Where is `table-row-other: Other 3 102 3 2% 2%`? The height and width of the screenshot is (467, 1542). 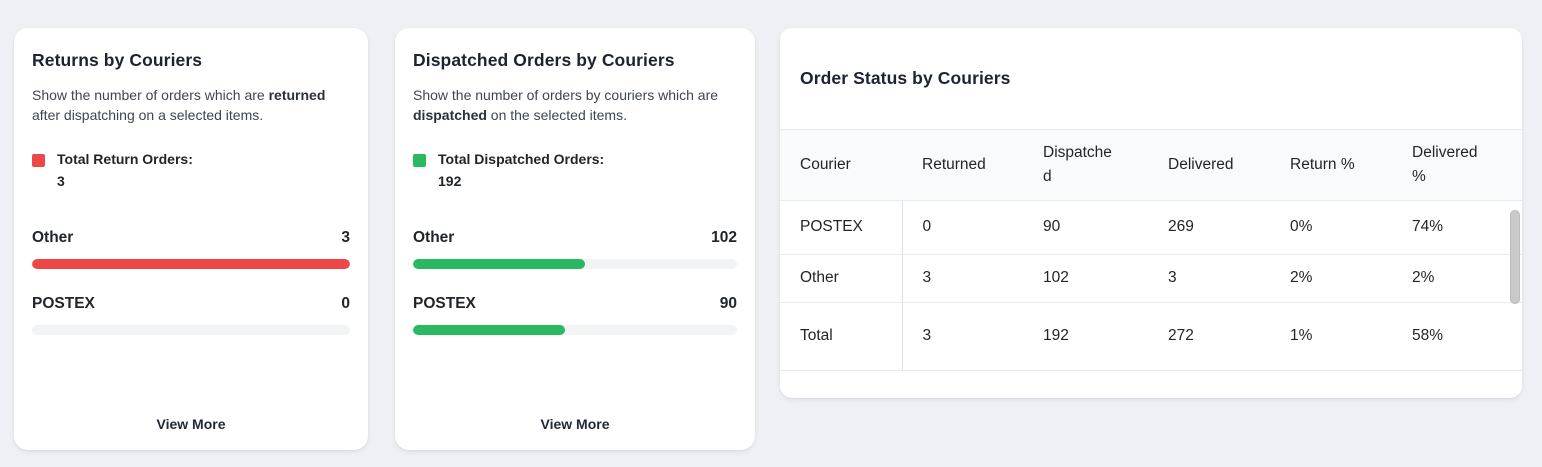
table-row-other: Other 3 102 3 2% 2% is located at coordinates (1151, 278).